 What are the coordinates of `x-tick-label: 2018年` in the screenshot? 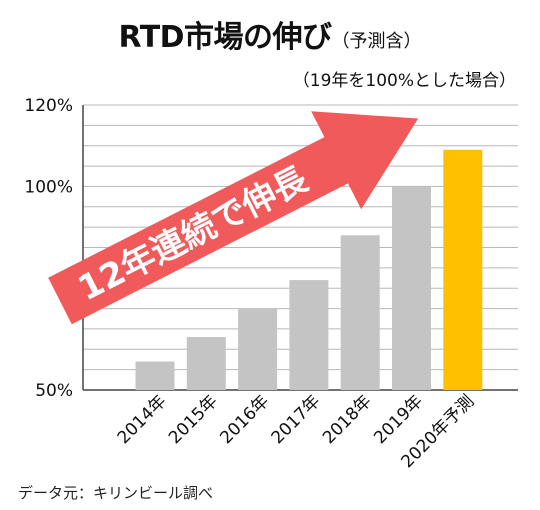 It's located at (347, 419).